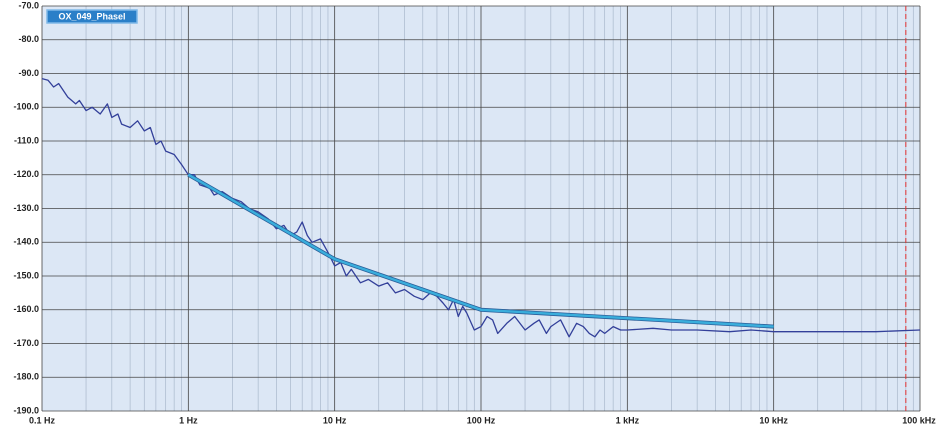 This screenshot has height=440, width=941. What do you see at coordinates (28, 39) in the screenshot?
I see `y-tick-label: -80.0` at bounding box center [28, 39].